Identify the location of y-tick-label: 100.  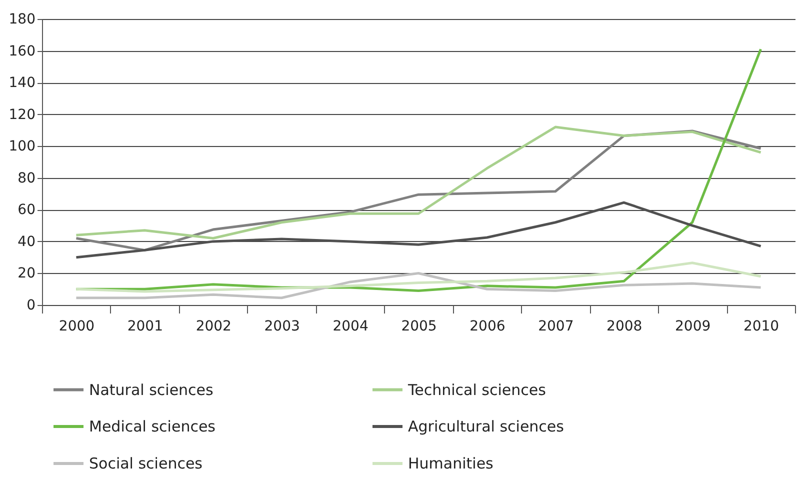
(22, 146).